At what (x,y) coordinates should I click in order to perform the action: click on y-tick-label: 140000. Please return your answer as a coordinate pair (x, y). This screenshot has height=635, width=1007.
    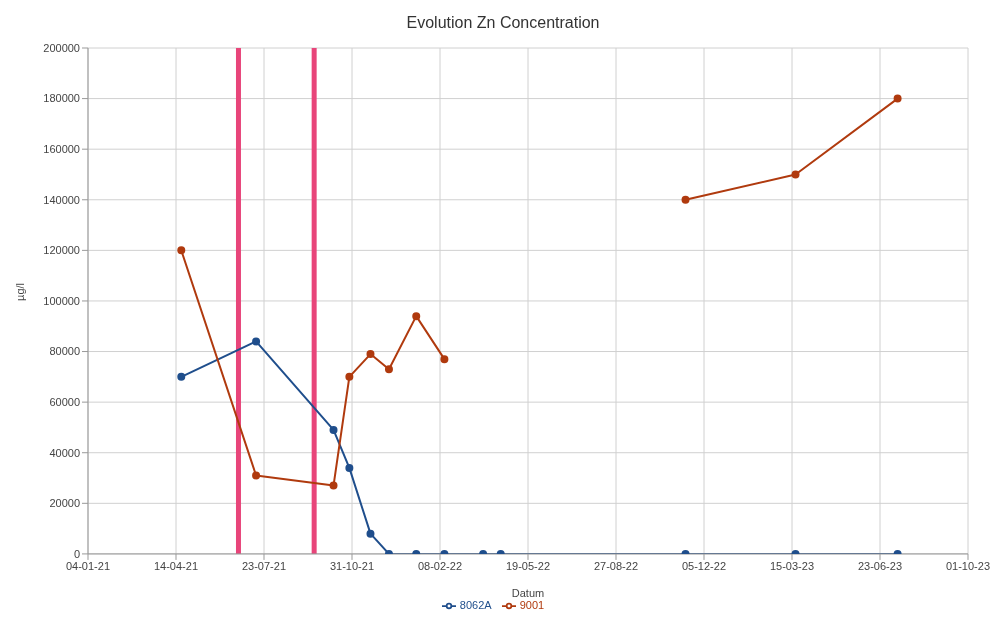
    Looking at the image, I should click on (61, 199).